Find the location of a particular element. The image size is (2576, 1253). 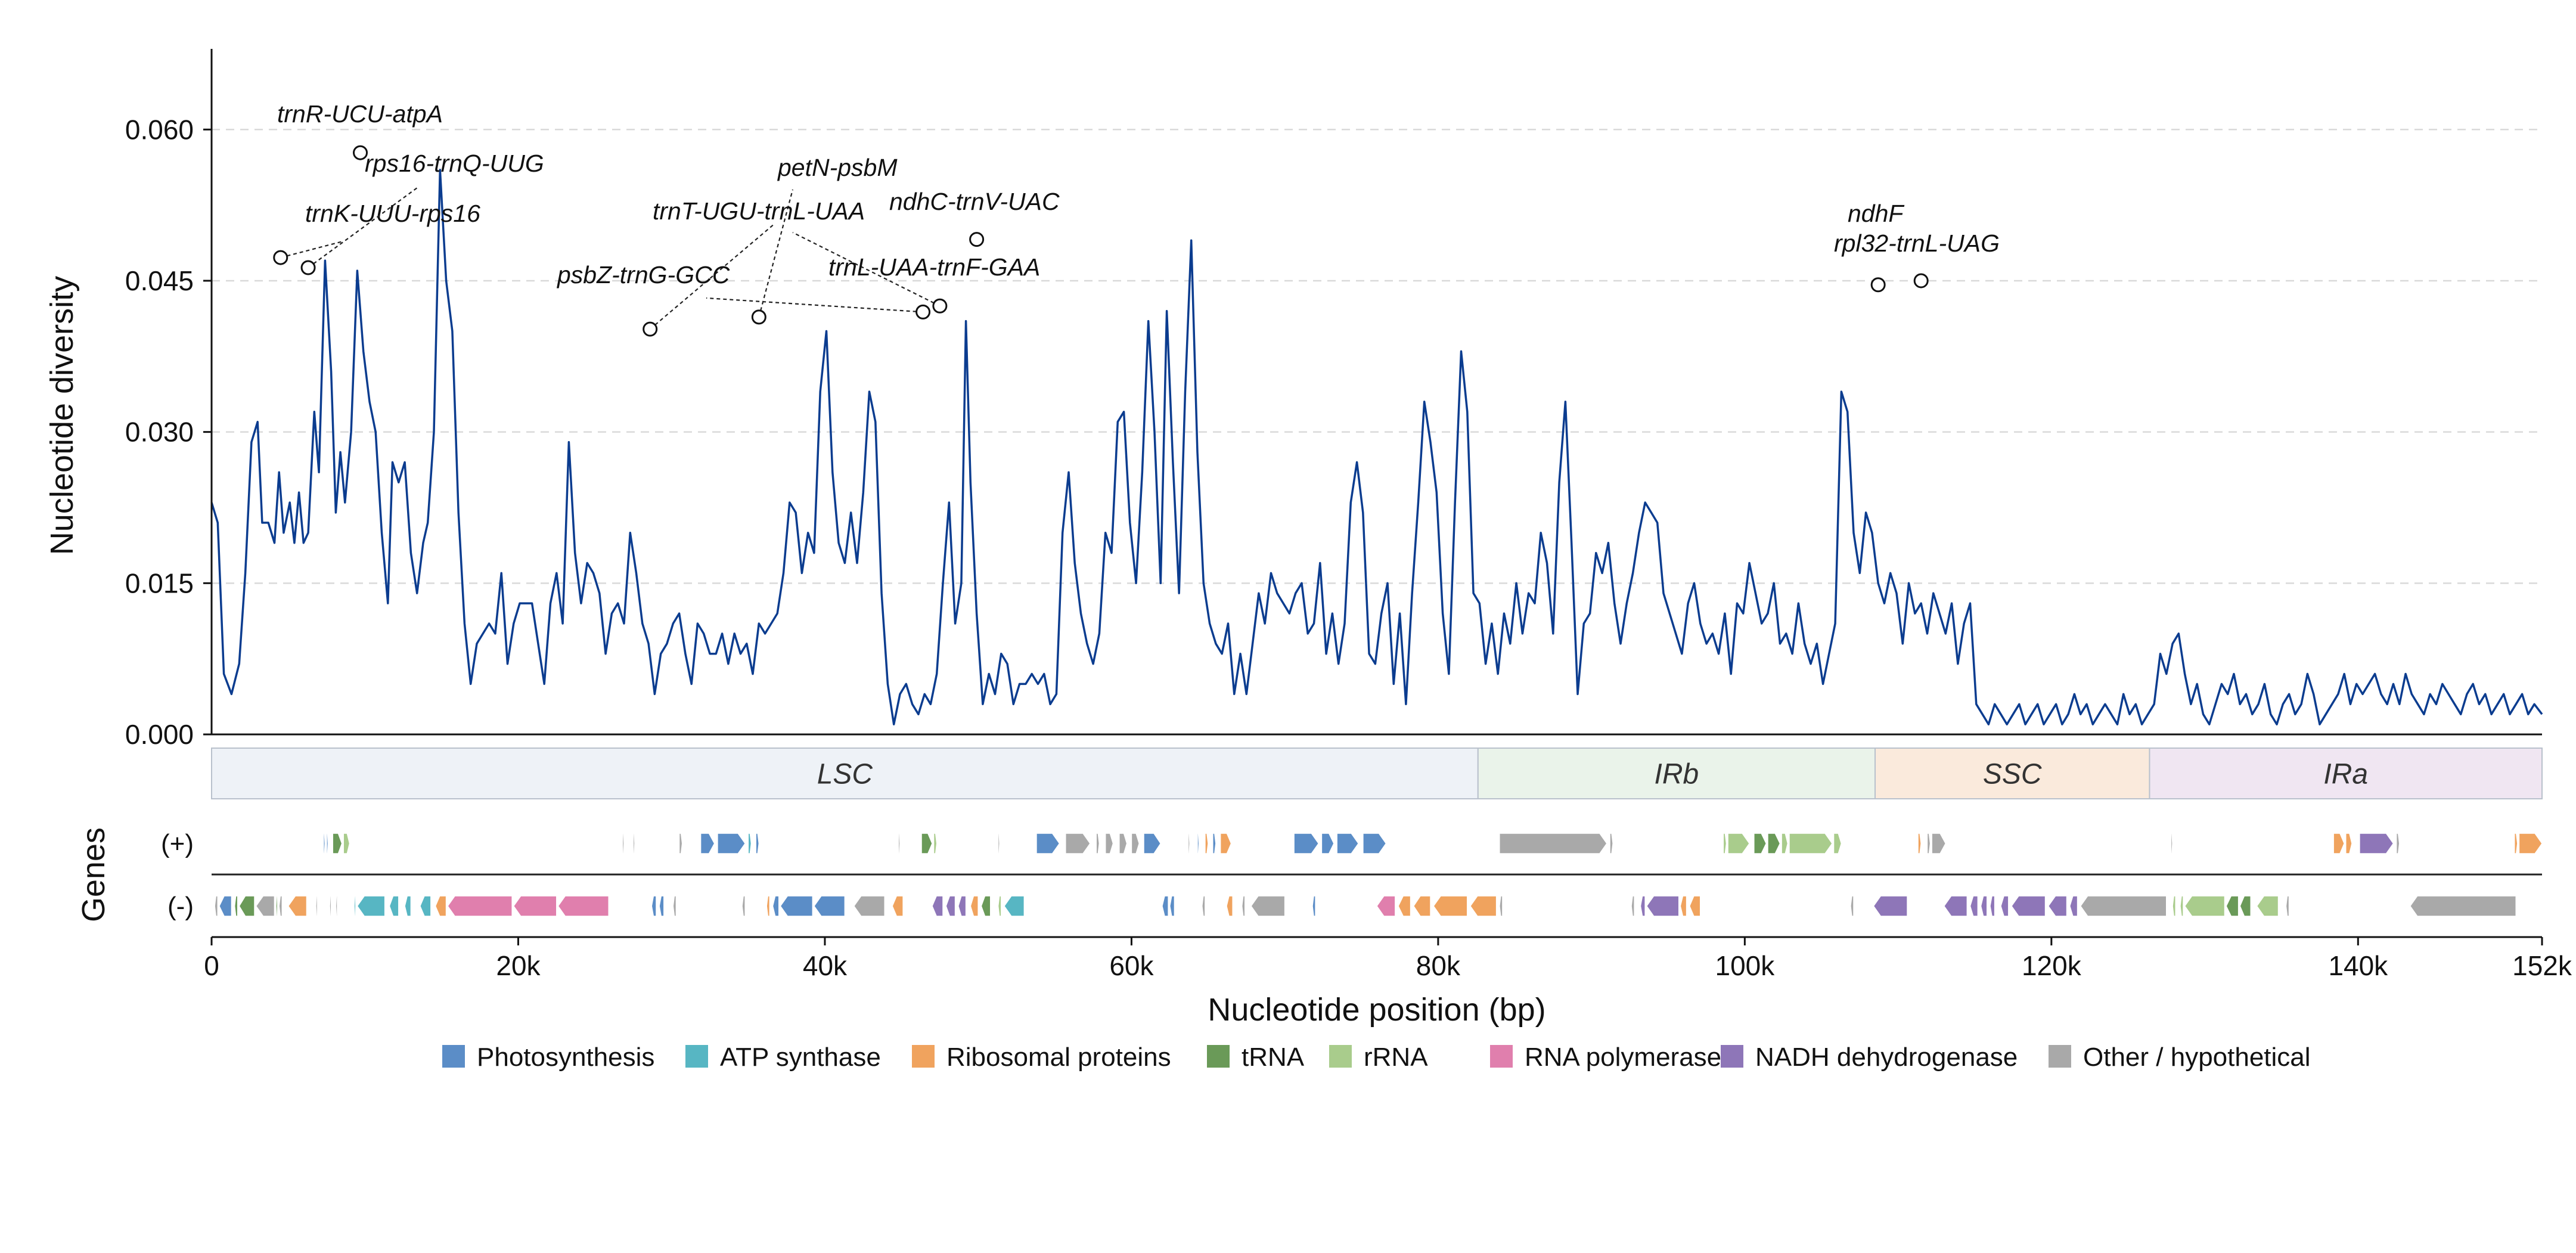

peak-leader-line is located at coordinates (815, 305).